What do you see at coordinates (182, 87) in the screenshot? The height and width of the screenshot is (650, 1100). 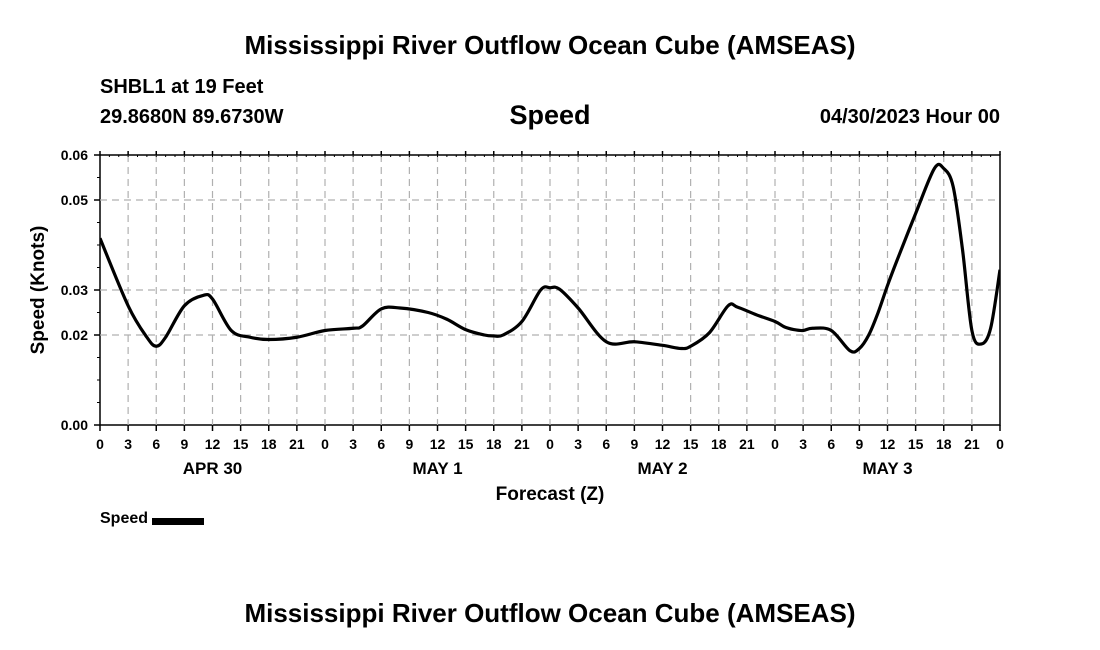 I see `station-label: SHBL1 at 19 Feet` at bounding box center [182, 87].